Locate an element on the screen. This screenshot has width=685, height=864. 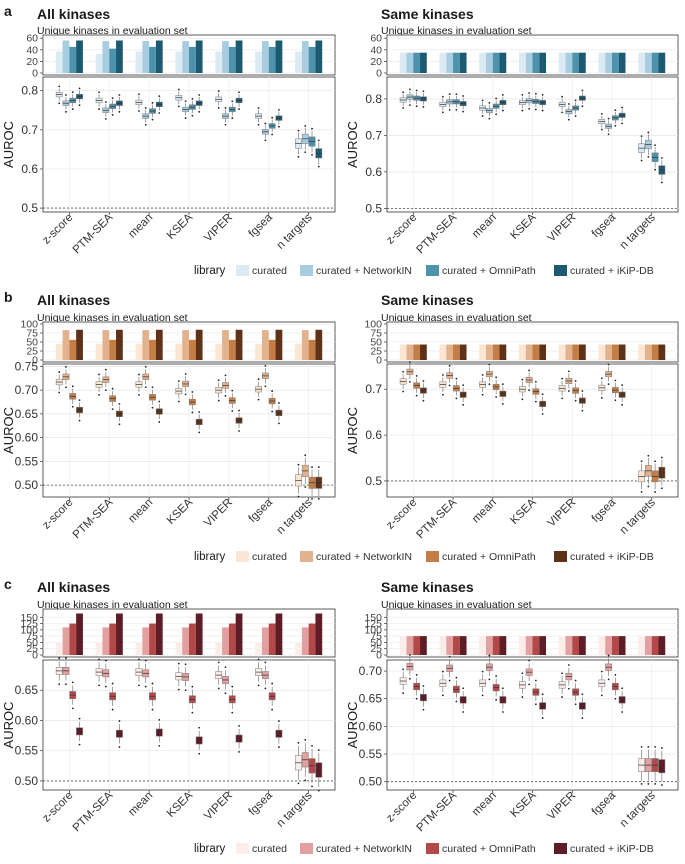
panel-title: Same kinases is located at coordinates (427, 300).